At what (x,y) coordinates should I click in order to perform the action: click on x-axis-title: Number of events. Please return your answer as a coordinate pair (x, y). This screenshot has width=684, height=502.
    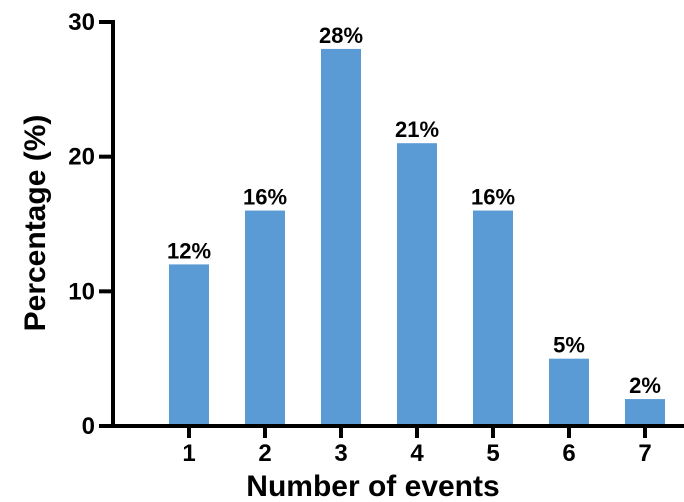
    Looking at the image, I should click on (372, 486).